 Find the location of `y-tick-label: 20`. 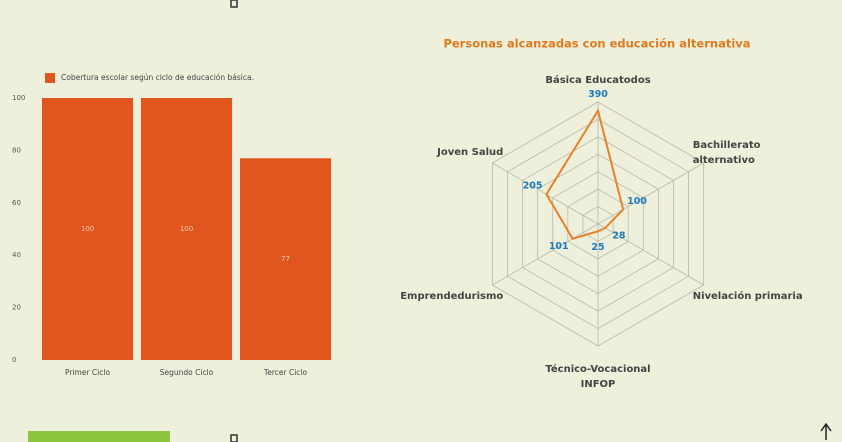

y-tick-label: 20 is located at coordinates (16, 308).